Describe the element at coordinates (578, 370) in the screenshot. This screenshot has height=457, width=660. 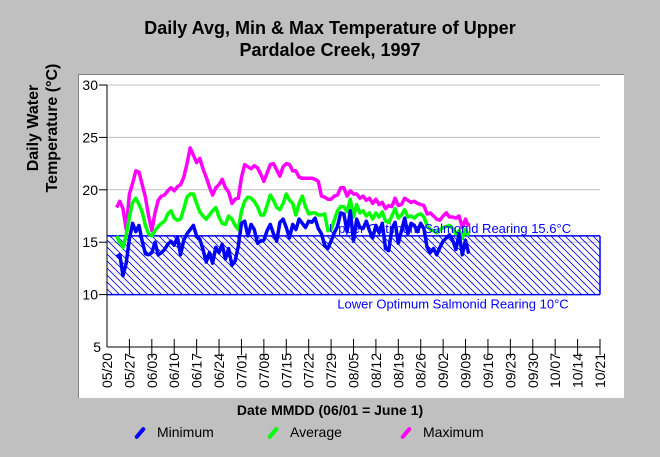
I see `x-tick-label-21: 10/14` at that location.